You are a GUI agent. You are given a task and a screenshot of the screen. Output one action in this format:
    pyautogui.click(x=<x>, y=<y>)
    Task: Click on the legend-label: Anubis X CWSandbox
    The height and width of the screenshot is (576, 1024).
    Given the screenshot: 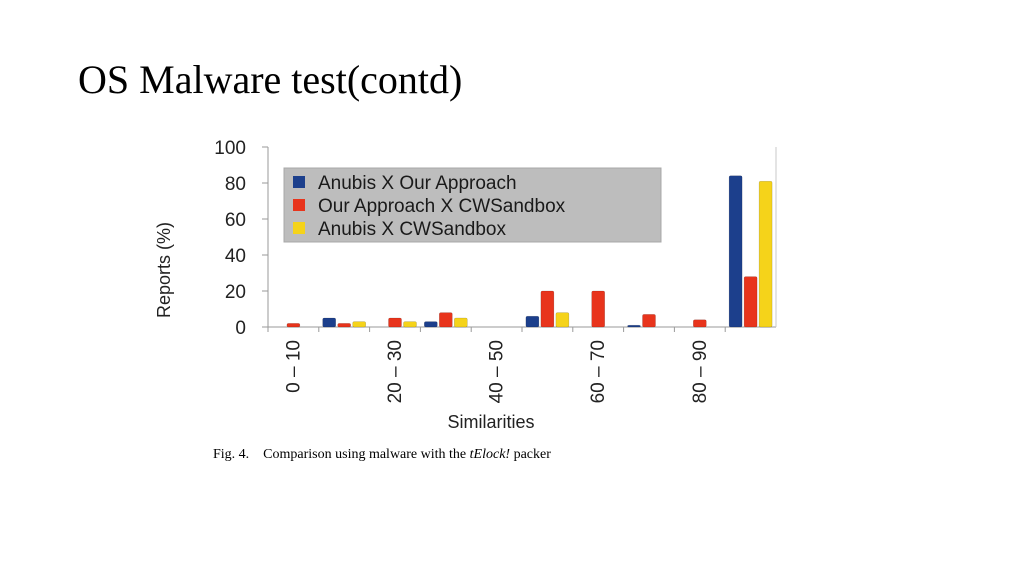 What is the action you would take?
    pyautogui.click(x=412, y=229)
    